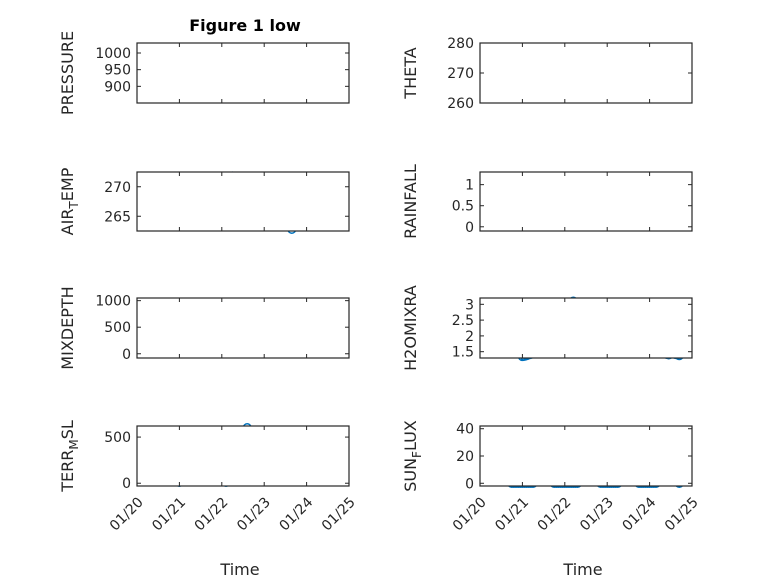 This screenshot has width=778, height=583. What do you see at coordinates (469, 186) in the screenshot?
I see `y-tick-label: 1` at bounding box center [469, 186].